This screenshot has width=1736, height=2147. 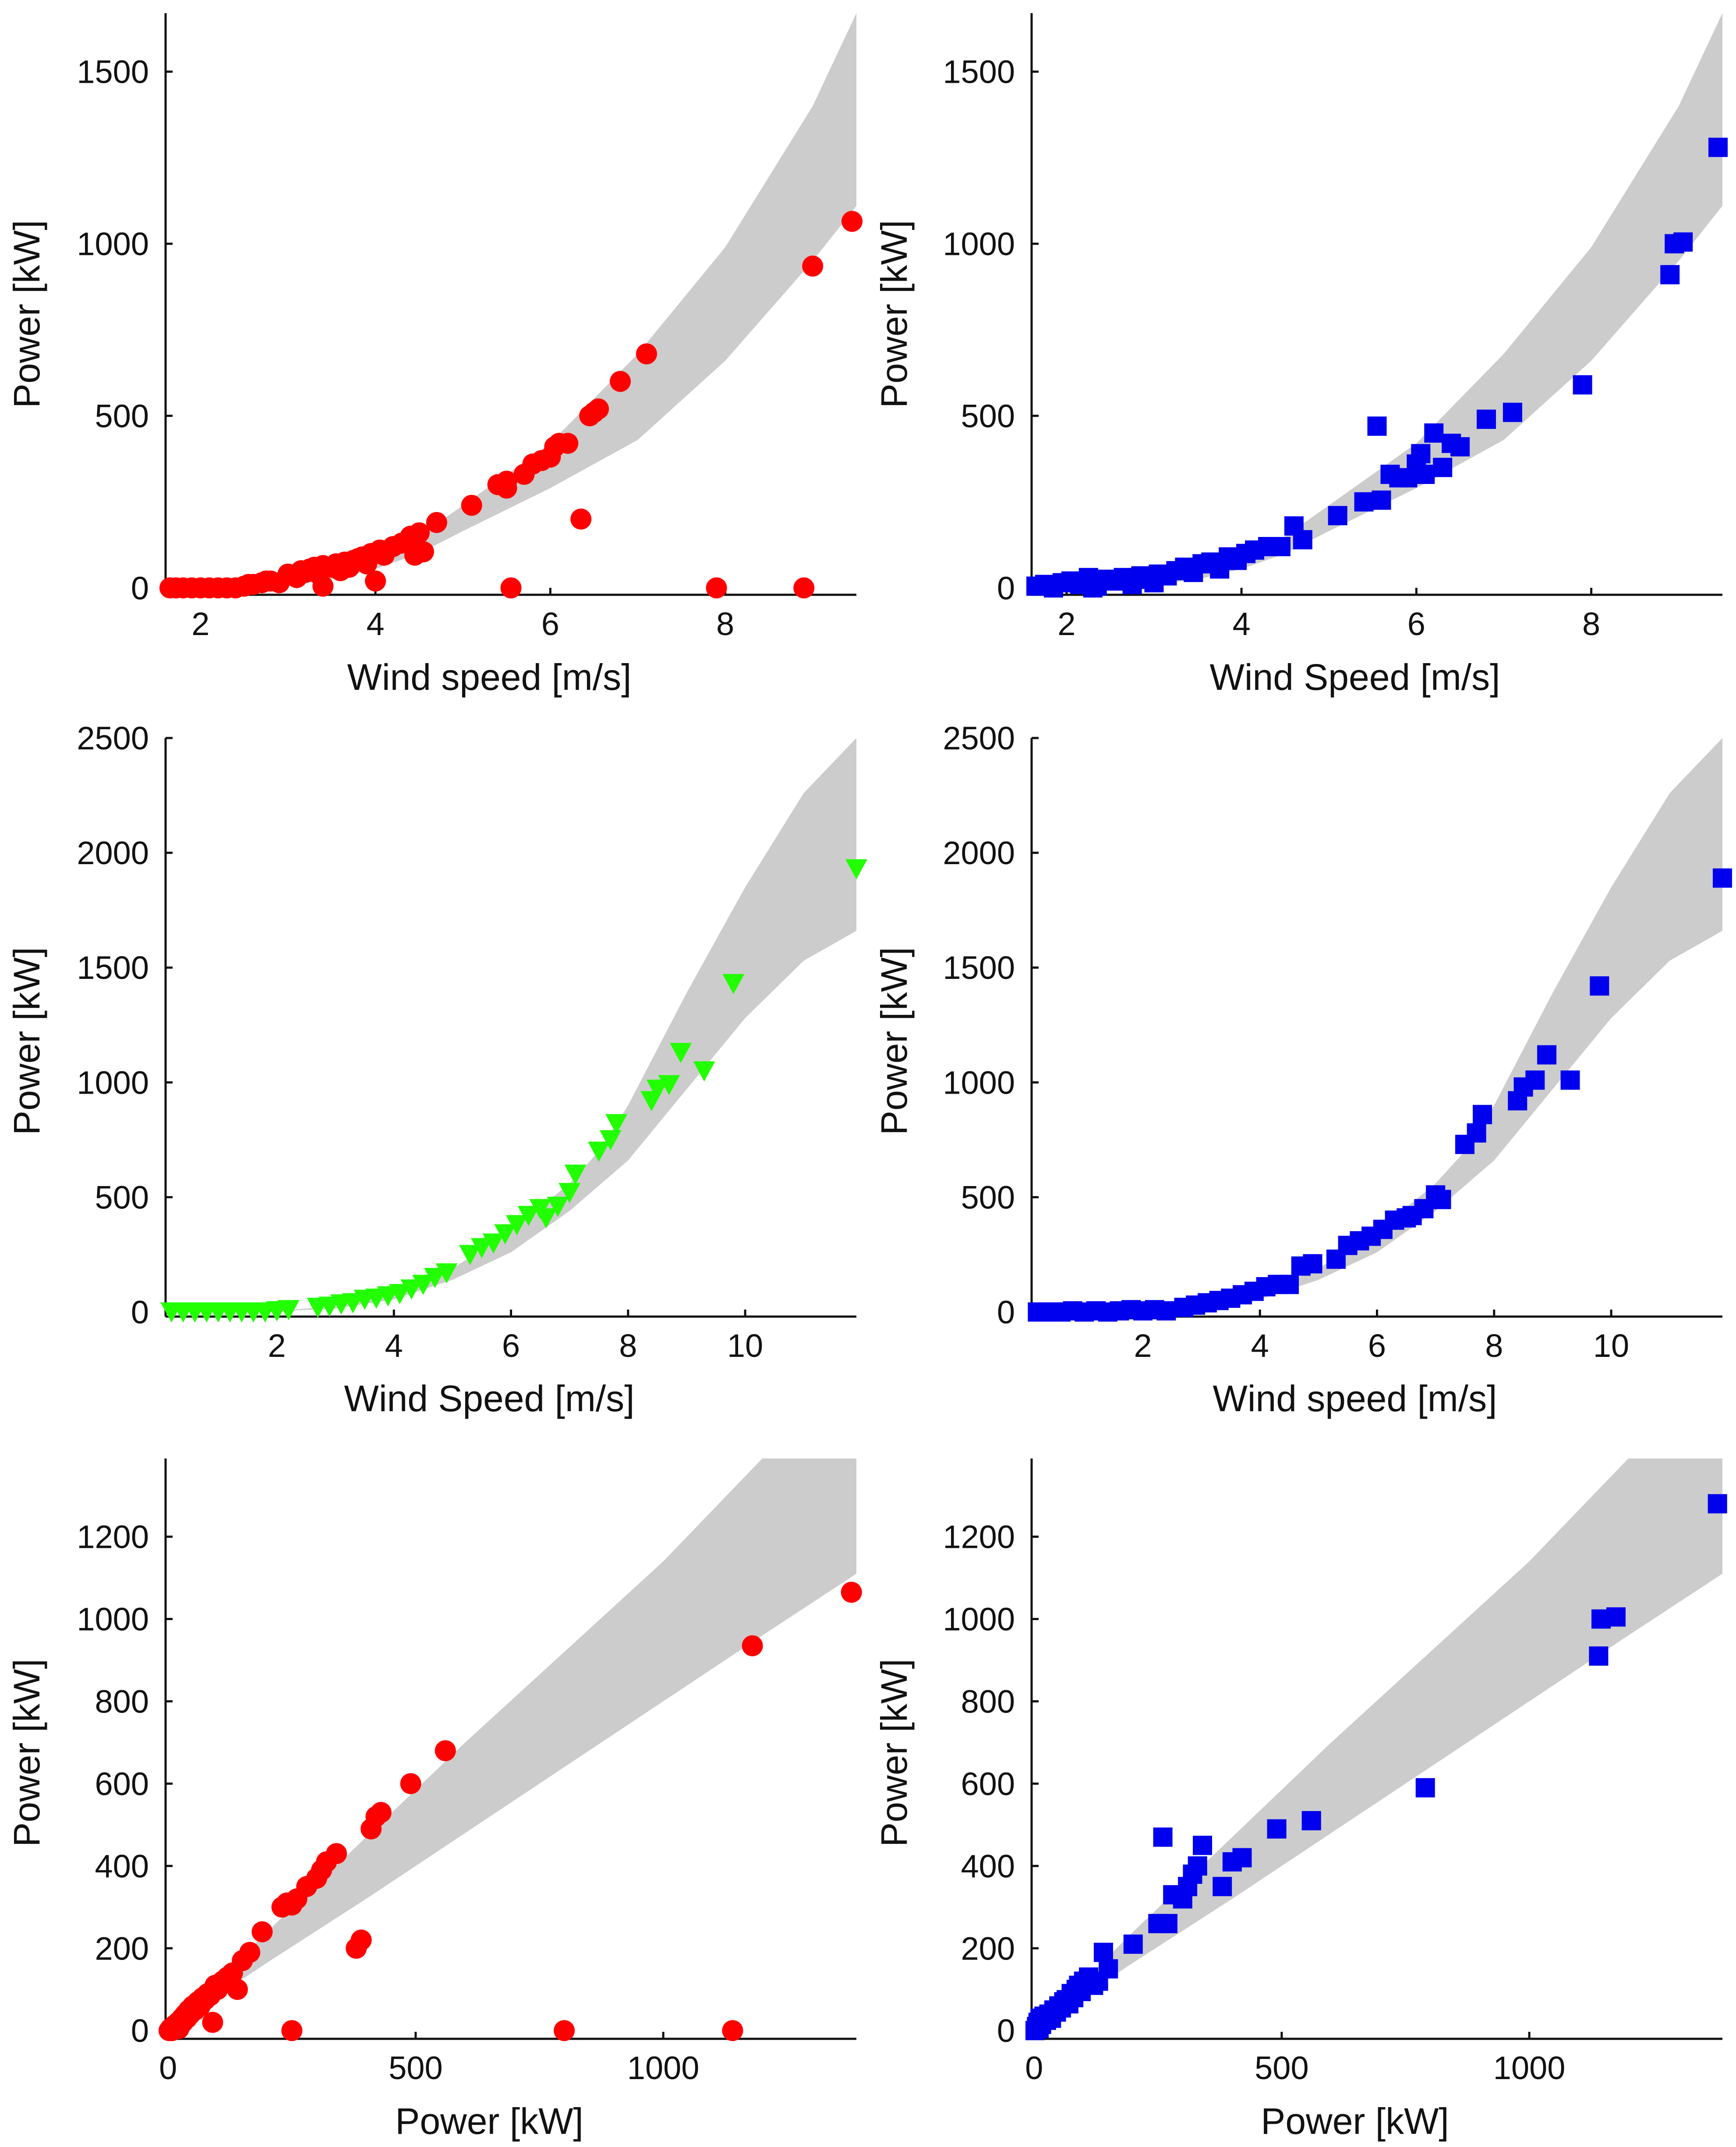 What do you see at coordinates (140, 2031) in the screenshot?
I see `subplot-5-y-tick-label: 0` at bounding box center [140, 2031].